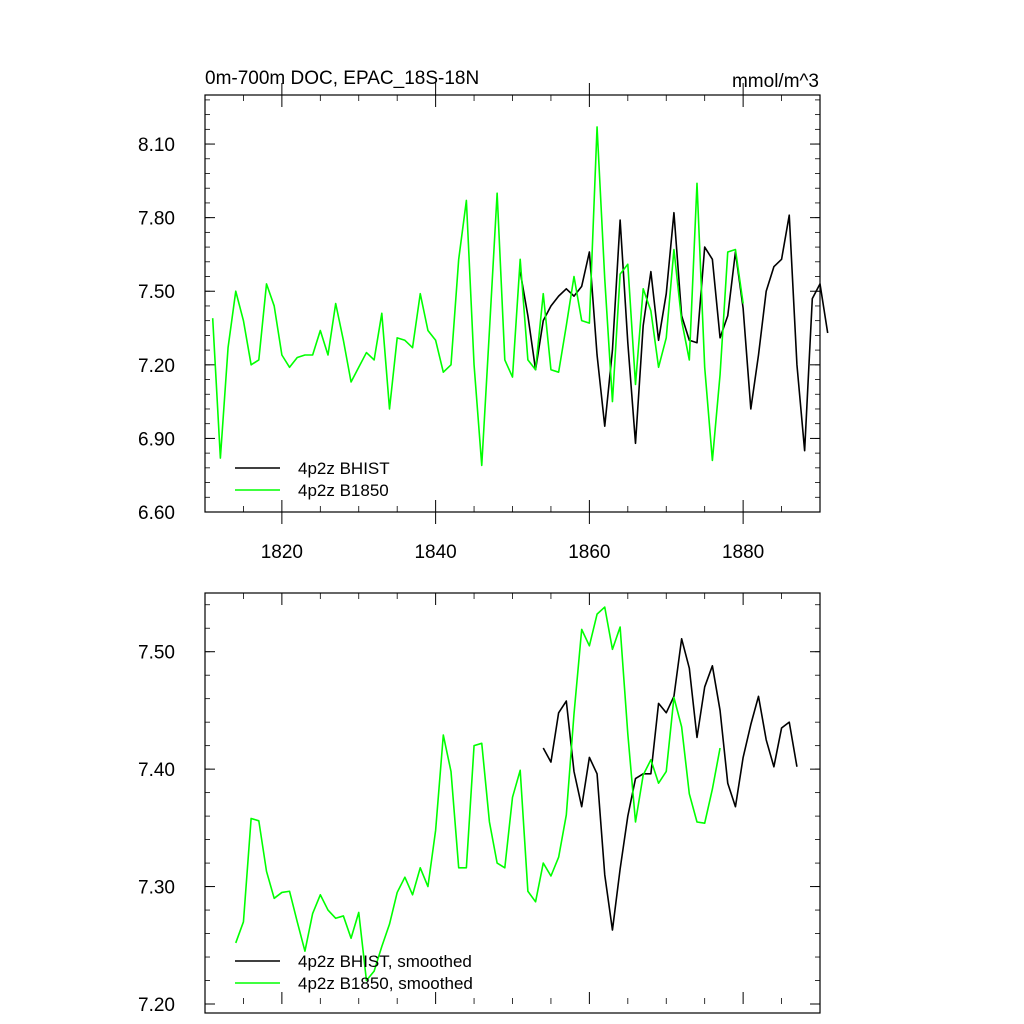 The width and height of the screenshot is (1024, 1024). Describe the element at coordinates (385, 983) in the screenshot. I see `legend-label-b1850-smoothed: 4p2z B1850, smoothed` at that location.